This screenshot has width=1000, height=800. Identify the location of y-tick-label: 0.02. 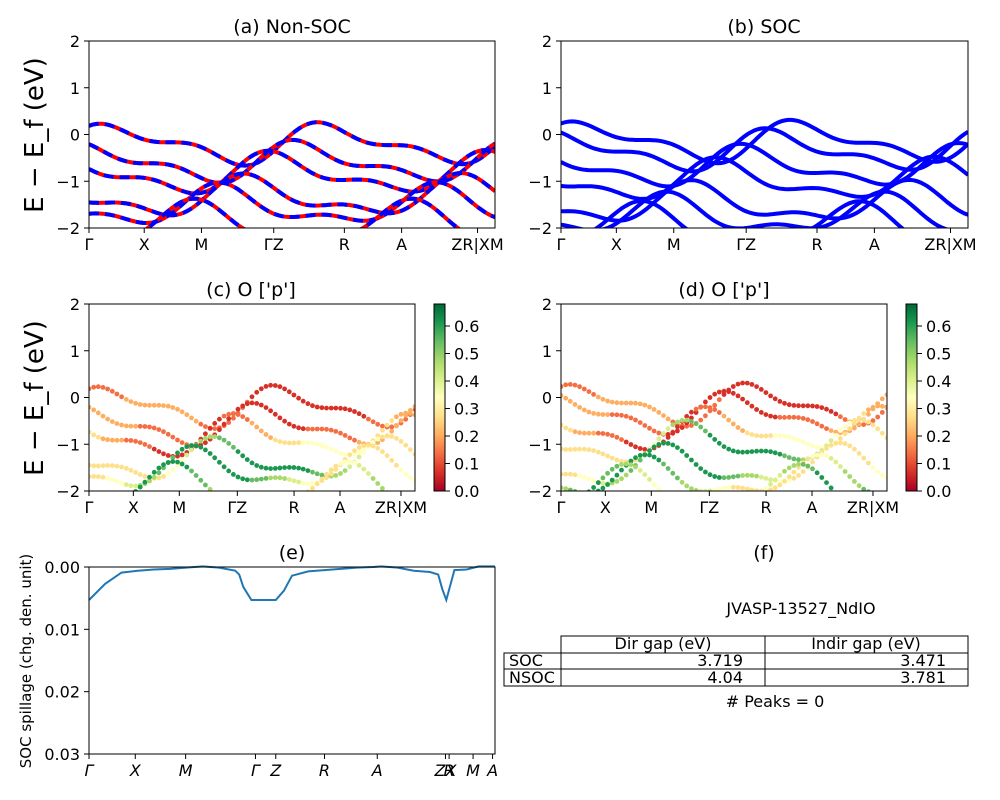
(62, 692).